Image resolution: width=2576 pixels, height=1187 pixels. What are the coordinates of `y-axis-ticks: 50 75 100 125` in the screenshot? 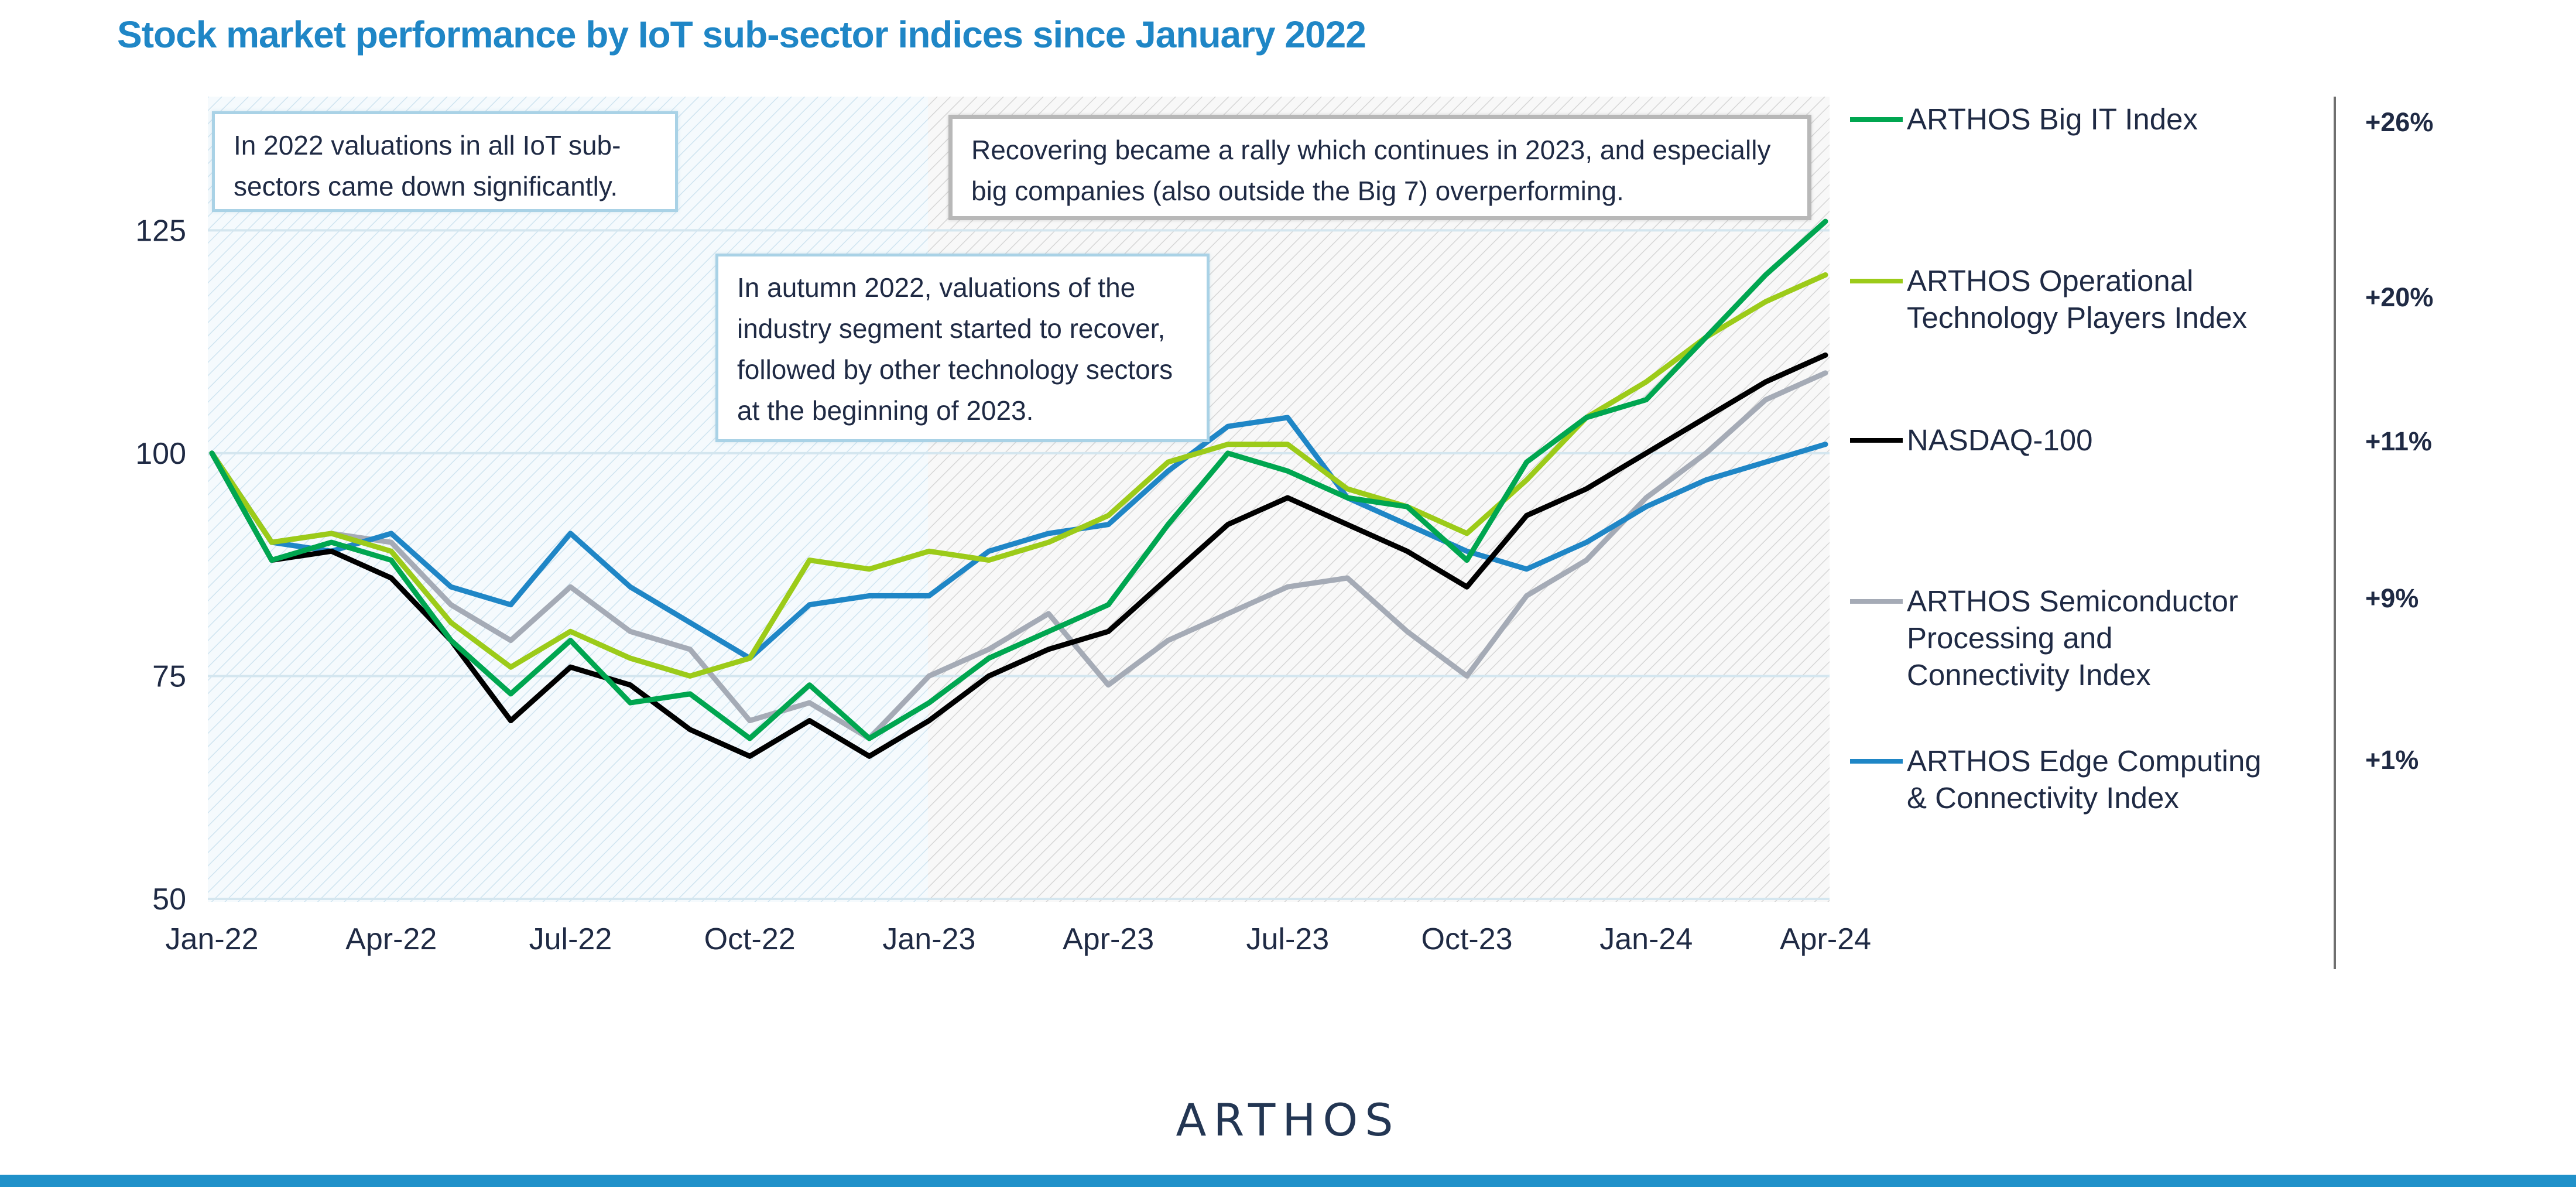 It's located at (160, 565).